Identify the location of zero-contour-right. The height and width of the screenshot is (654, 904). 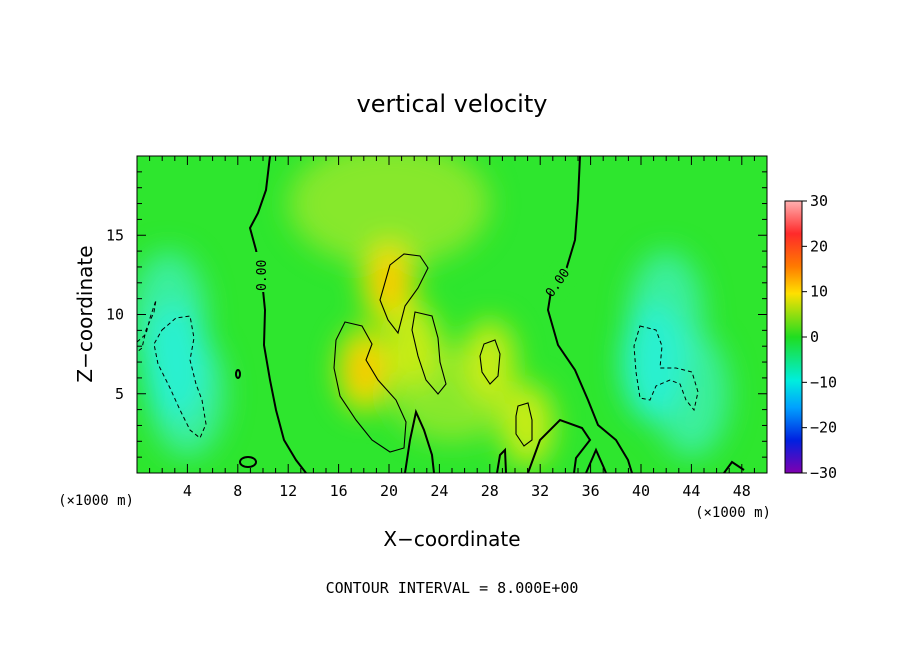
(589, 314).